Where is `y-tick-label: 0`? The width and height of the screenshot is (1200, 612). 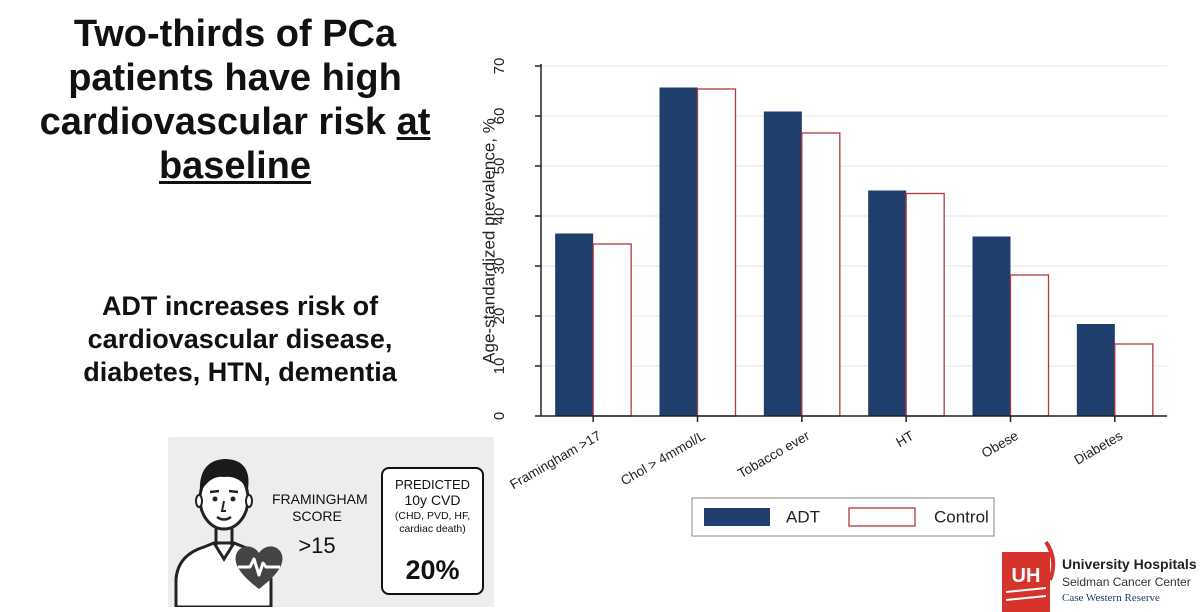
y-tick-label: 0 is located at coordinates (499, 416).